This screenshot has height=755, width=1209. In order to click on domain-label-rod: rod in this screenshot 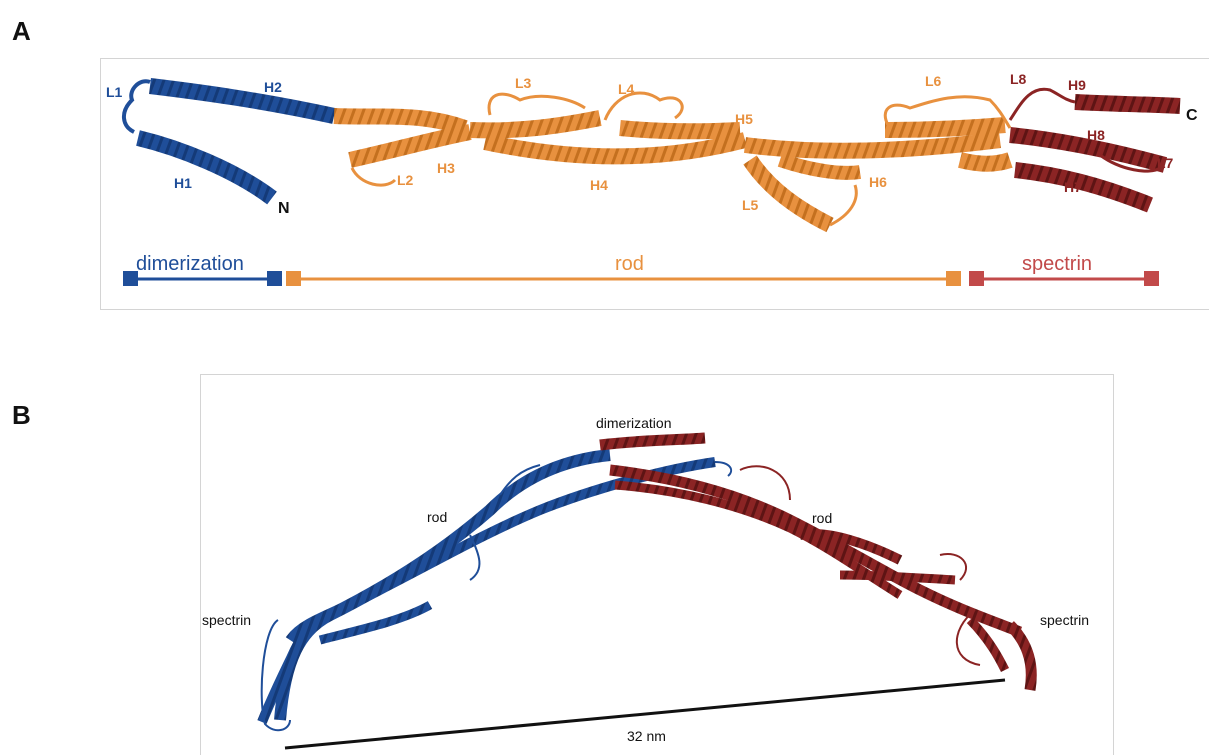, I will do `click(629, 264)`.